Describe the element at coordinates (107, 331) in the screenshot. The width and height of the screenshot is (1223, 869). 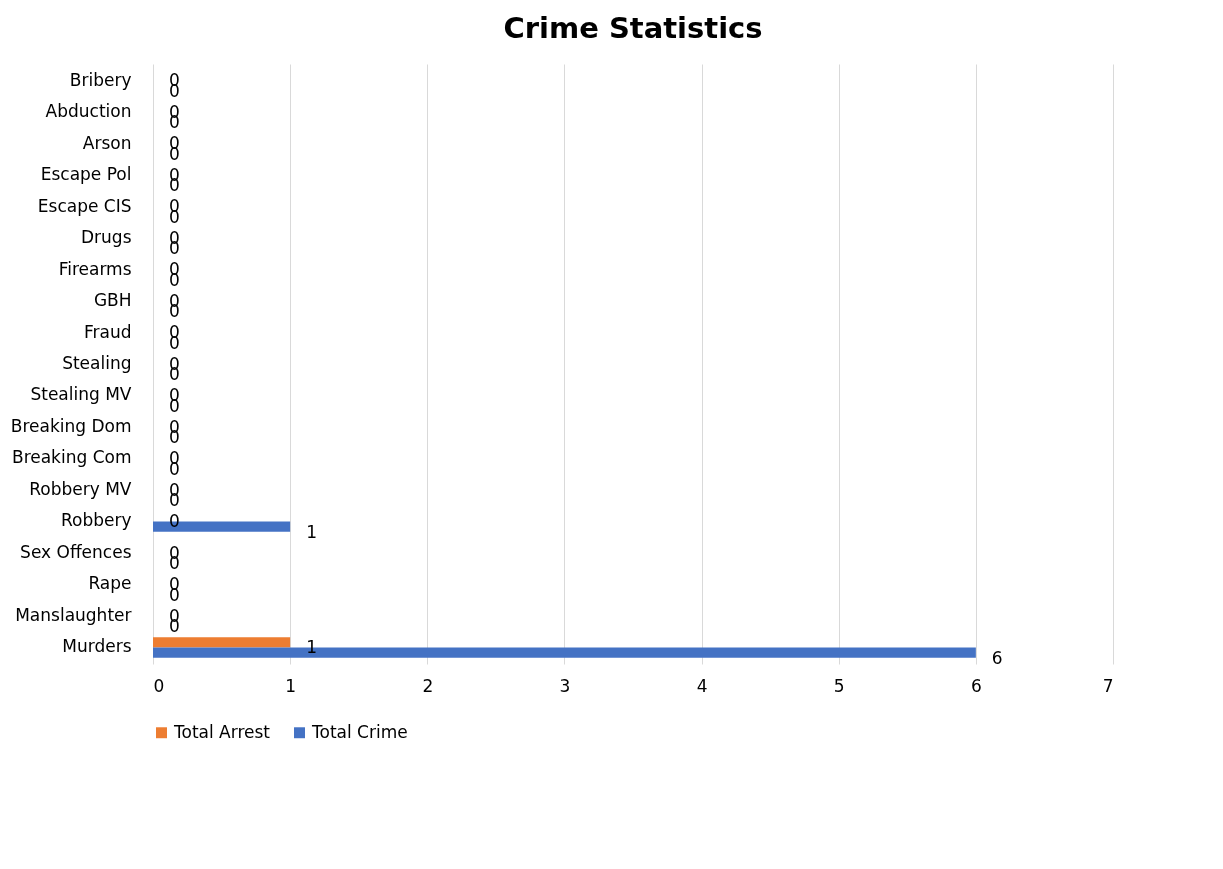
I see `y-tick-label: Fraud` at that location.